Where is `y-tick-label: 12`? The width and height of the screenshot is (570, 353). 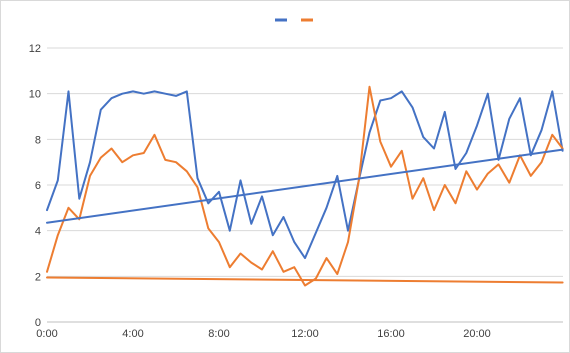
y-tick-label: 12 is located at coordinates (35, 49).